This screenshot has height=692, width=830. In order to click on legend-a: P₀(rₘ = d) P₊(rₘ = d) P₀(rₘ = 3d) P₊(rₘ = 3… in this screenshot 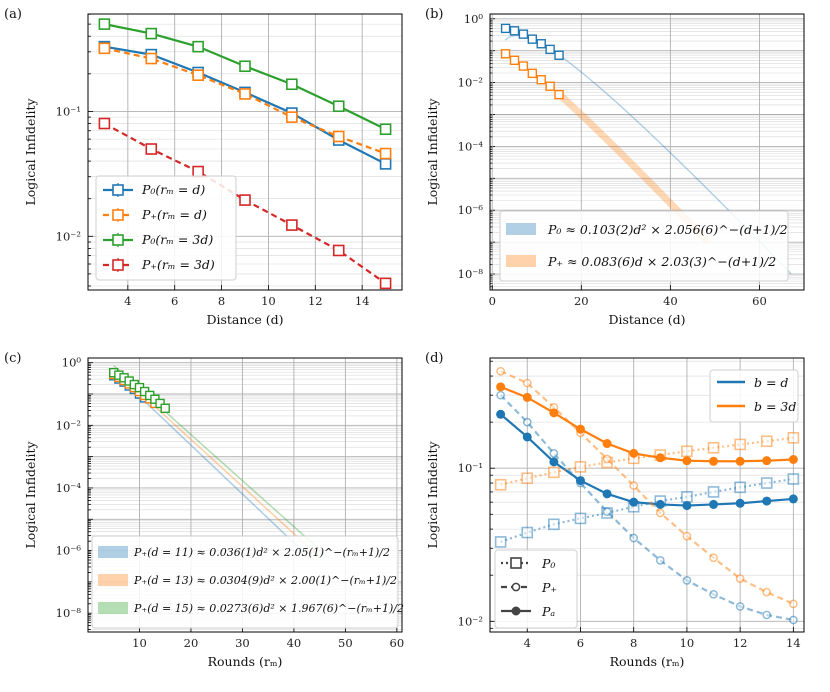, I will do `click(166, 228)`.